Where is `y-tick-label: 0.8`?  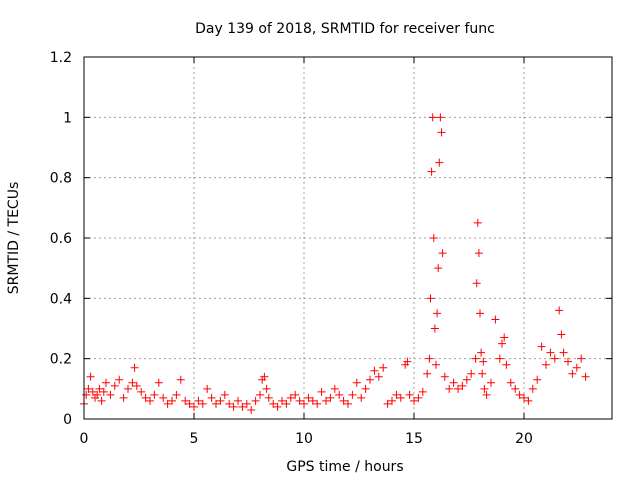 y-tick-label: 0.8 is located at coordinates (61, 179).